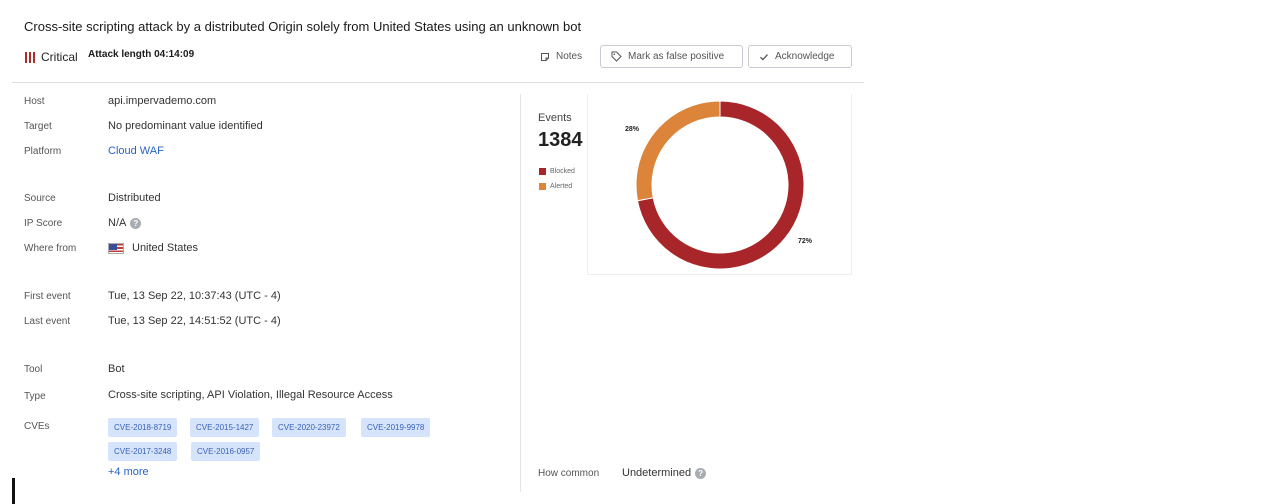 This screenshot has width=1282, height=504. What do you see at coordinates (43, 151) in the screenshot?
I see `platform-label: Platform` at bounding box center [43, 151].